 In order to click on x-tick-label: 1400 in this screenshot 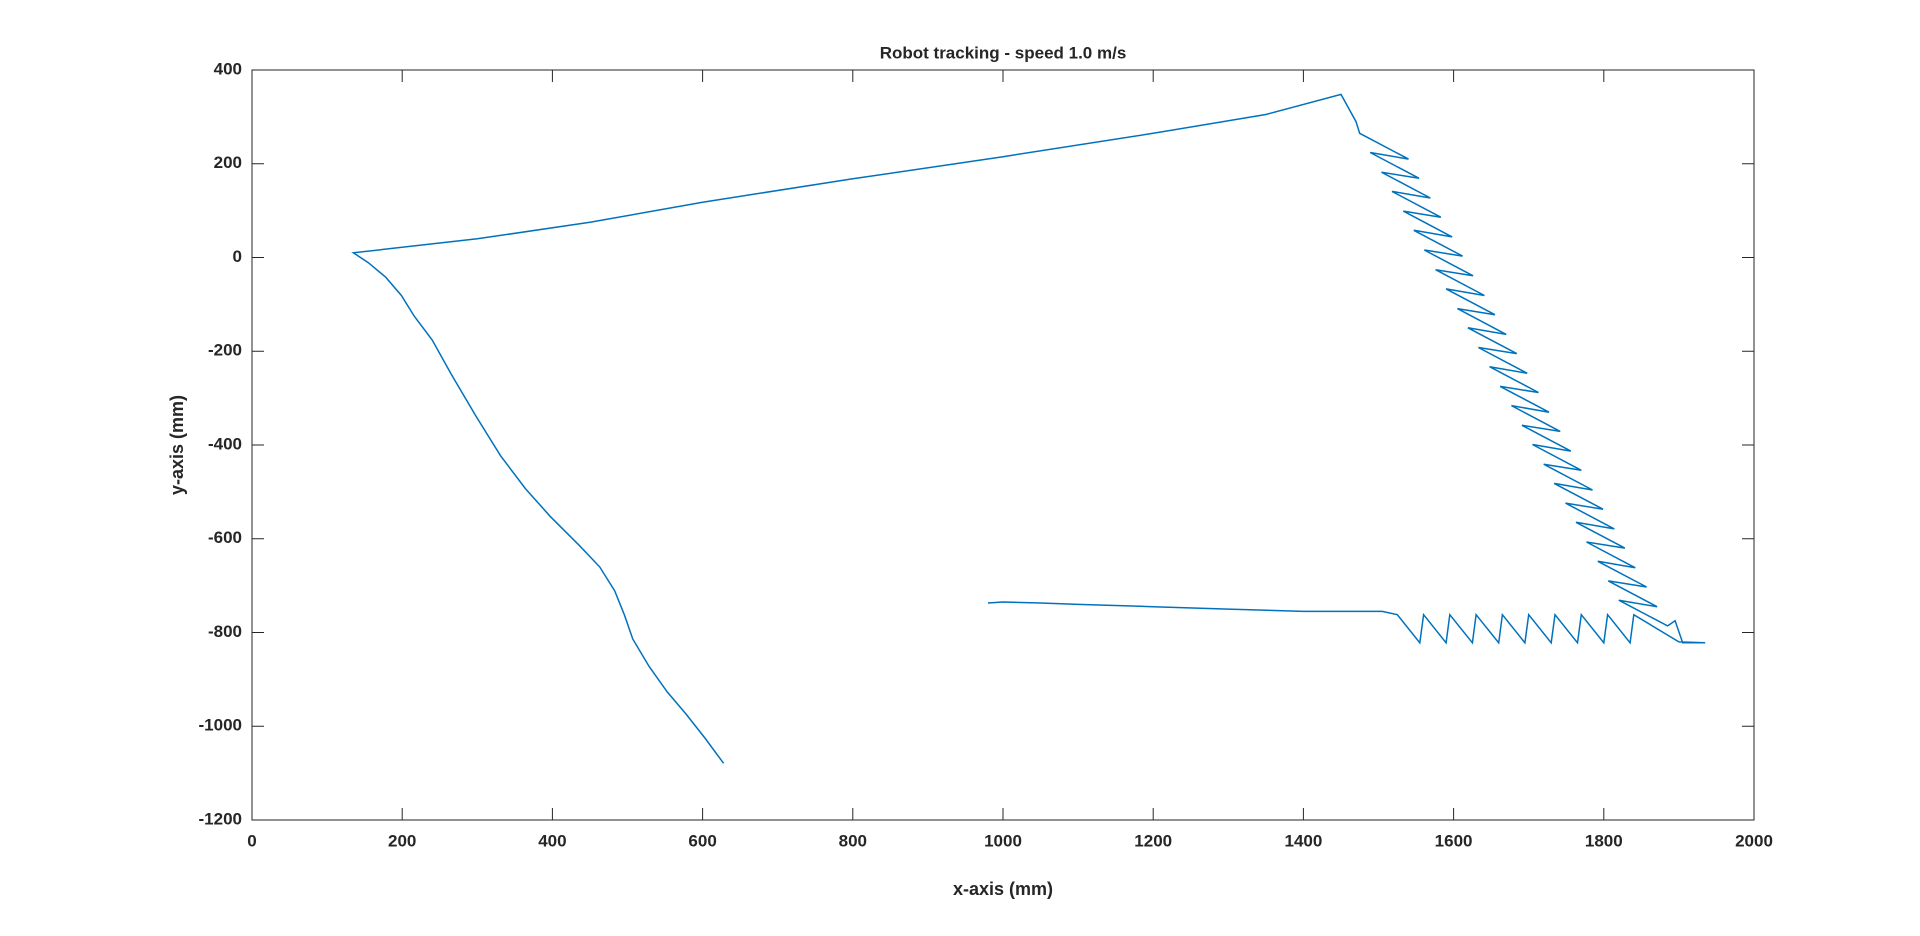, I will do `click(1303, 840)`.